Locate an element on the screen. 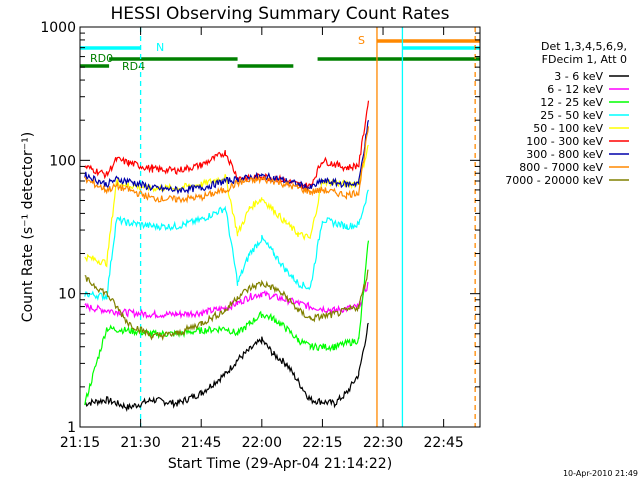 The width and height of the screenshot is (640, 480). x-tick-label: 22:00 is located at coordinates (262, 443).